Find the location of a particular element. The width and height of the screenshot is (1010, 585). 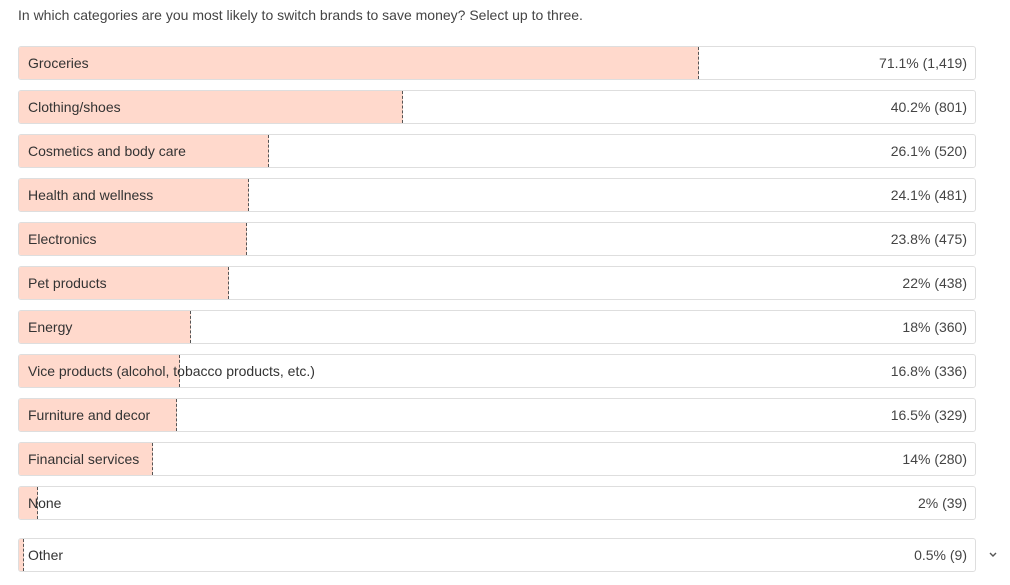

category-label: None is located at coordinates (45, 503).